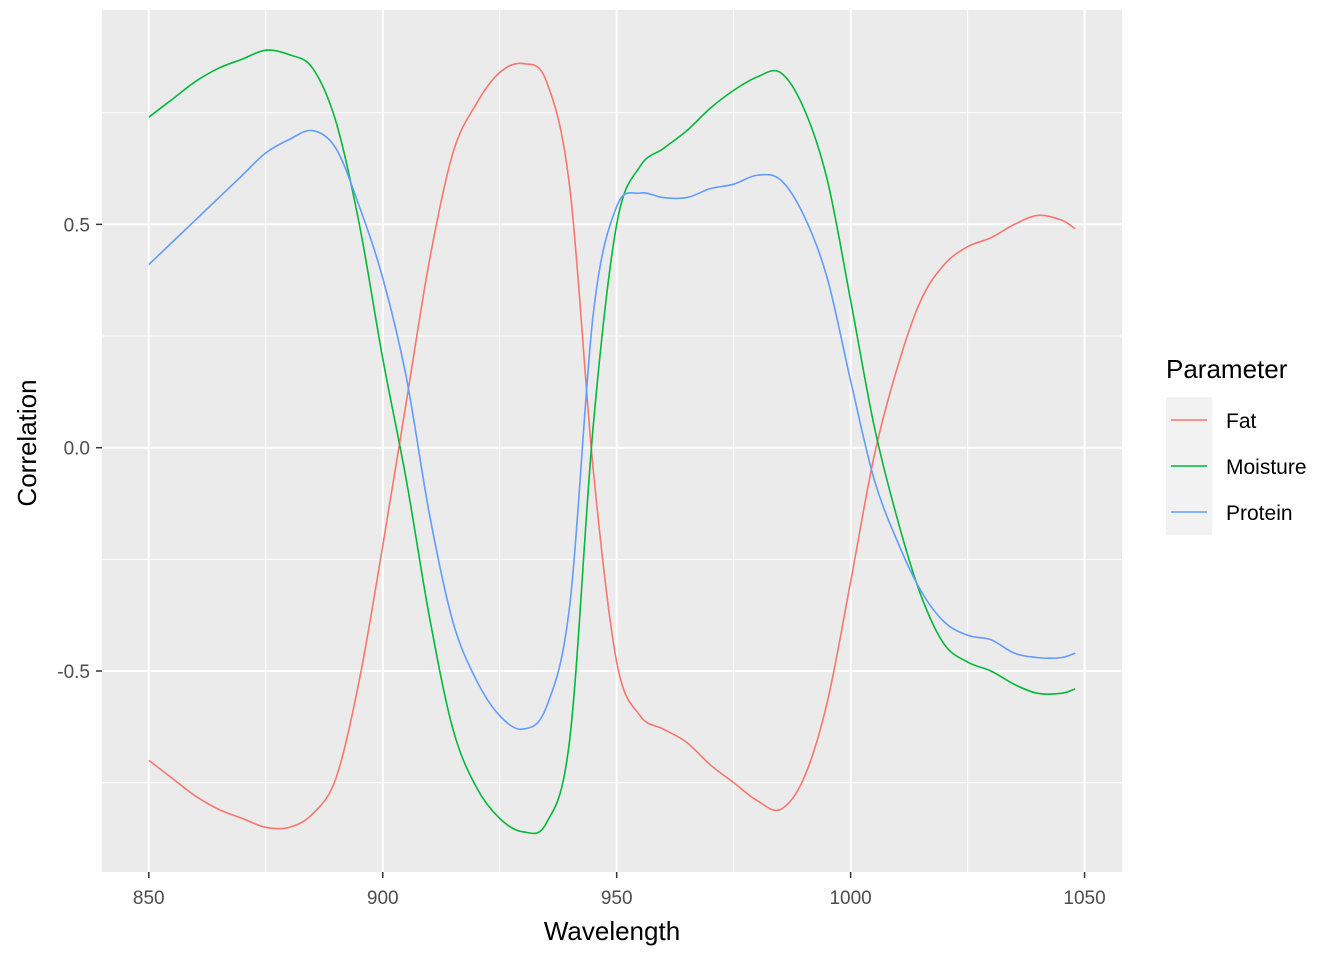  Describe the element at coordinates (149, 898) in the screenshot. I see `x-tick-label: 850` at that location.